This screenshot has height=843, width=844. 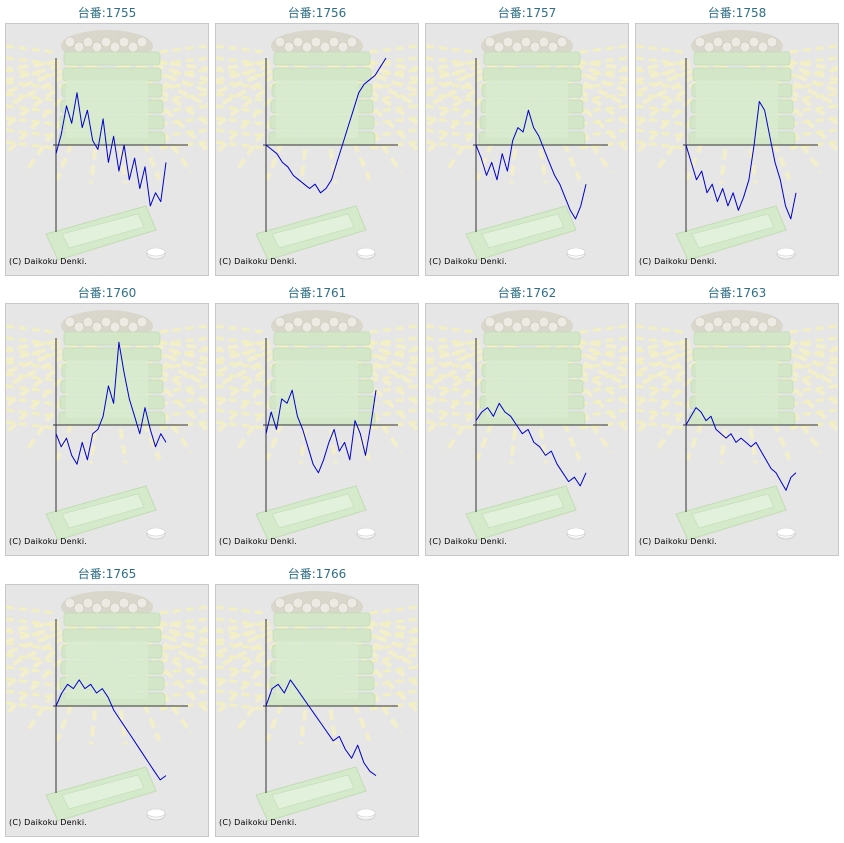 I want to click on machine-title-link: 台番:1765, so click(x=107, y=574).